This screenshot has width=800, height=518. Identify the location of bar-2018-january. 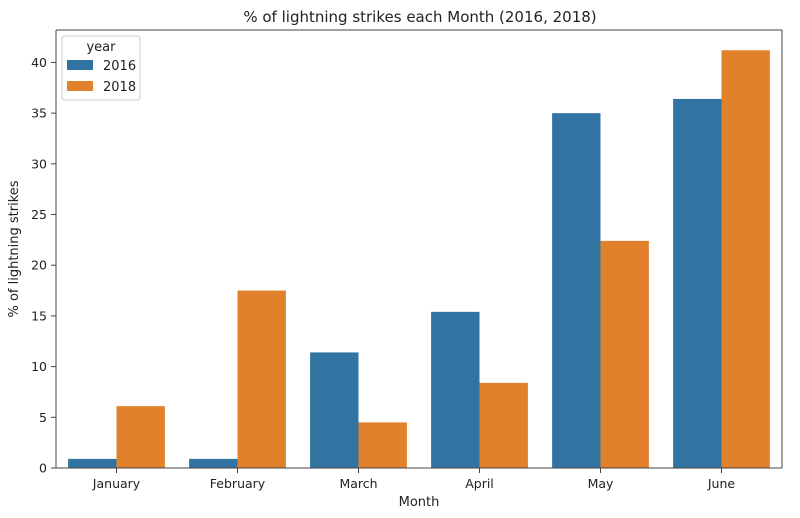
(140, 437).